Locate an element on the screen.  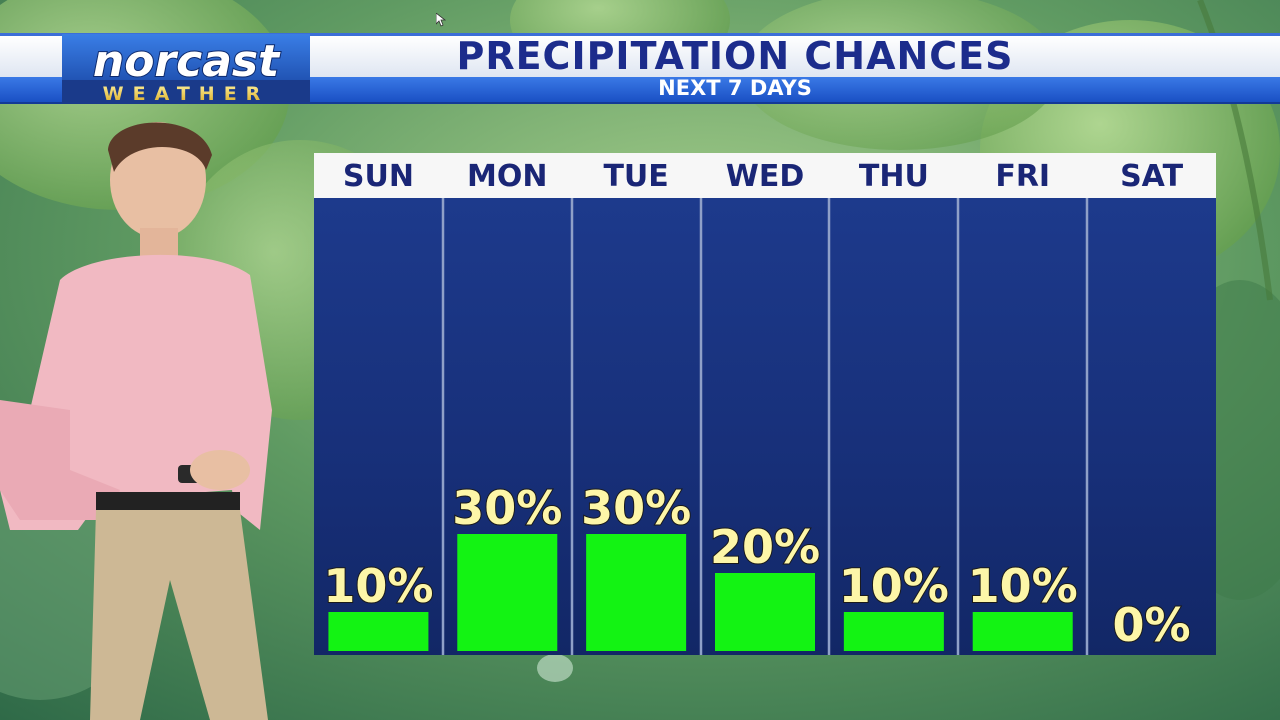
day-label-sat: SAT is located at coordinates (1151, 176).